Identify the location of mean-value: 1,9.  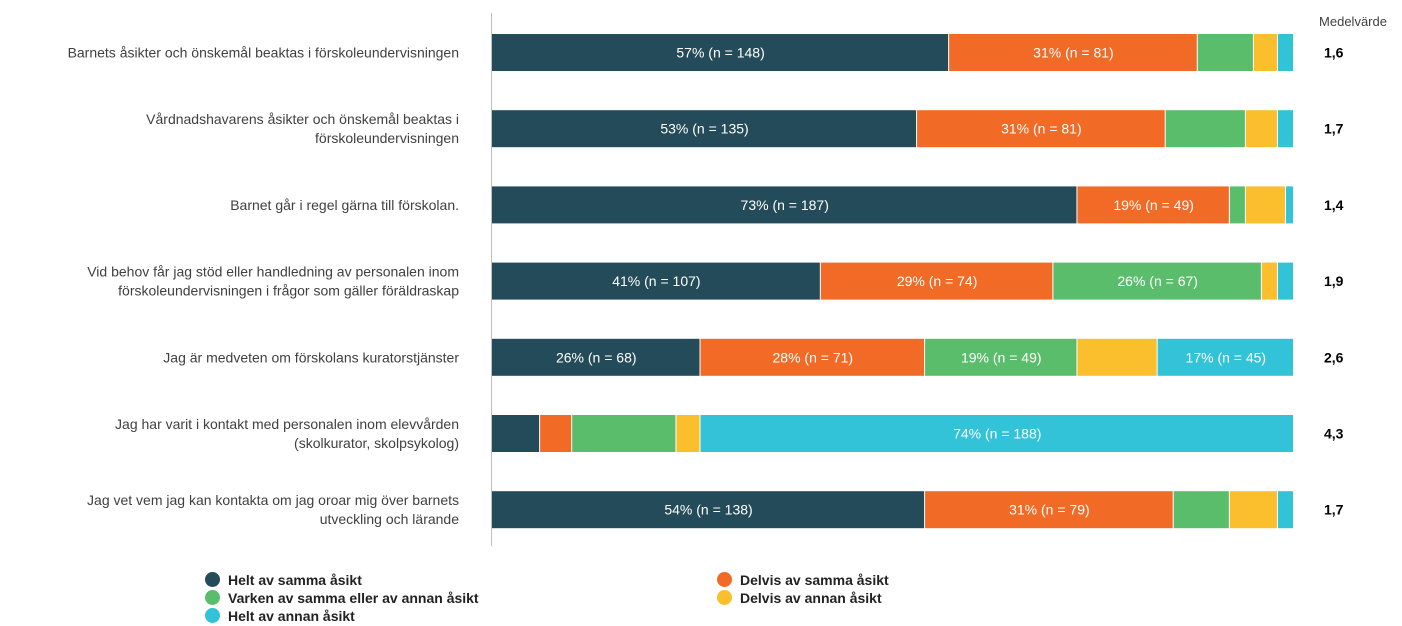
(1334, 281).